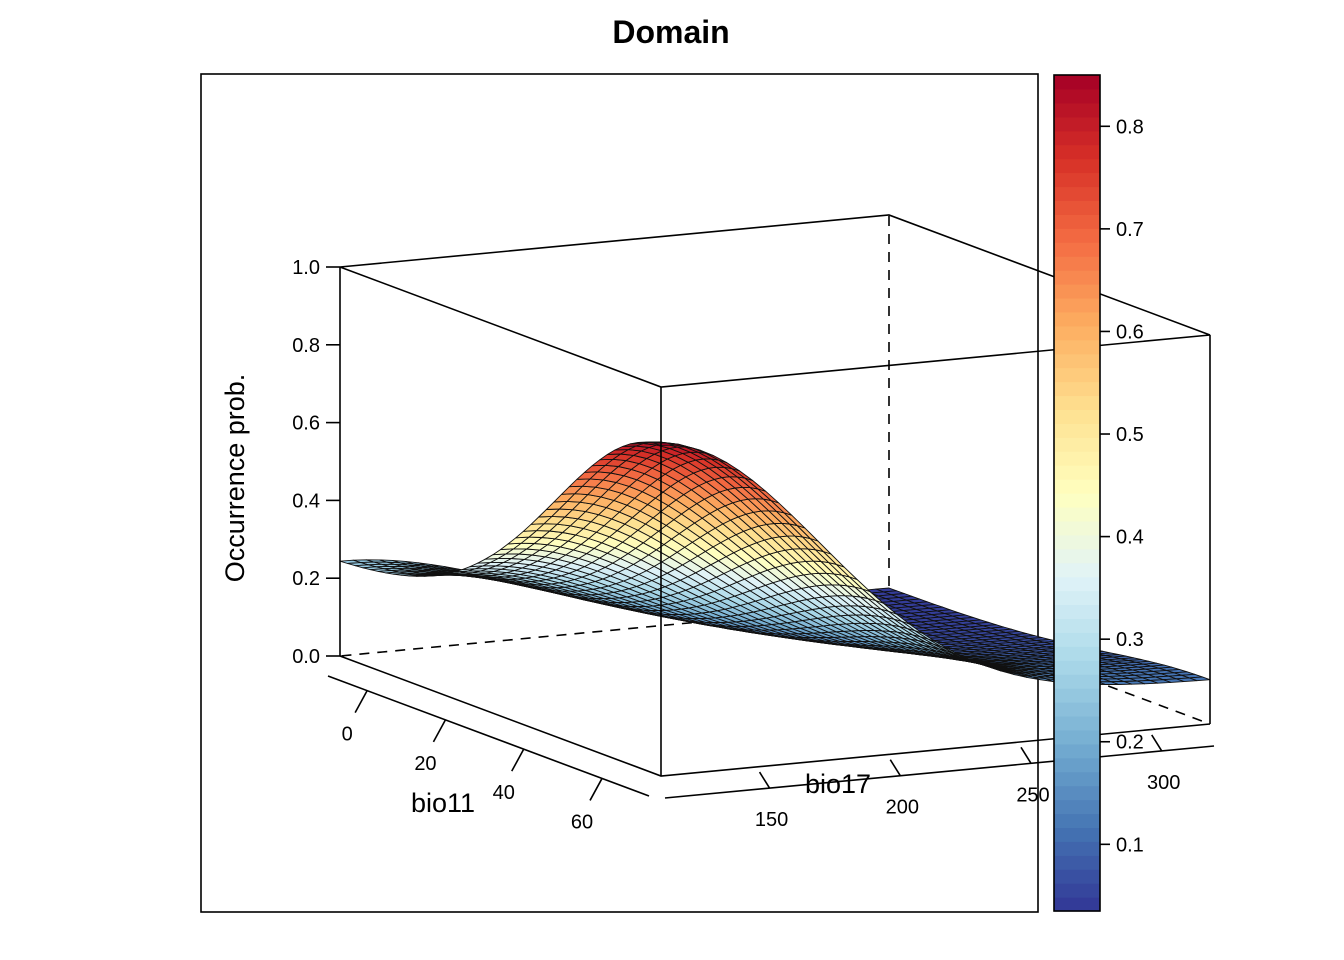  I want to click on colorbar-tick-label: 0.2, so click(1130, 743).